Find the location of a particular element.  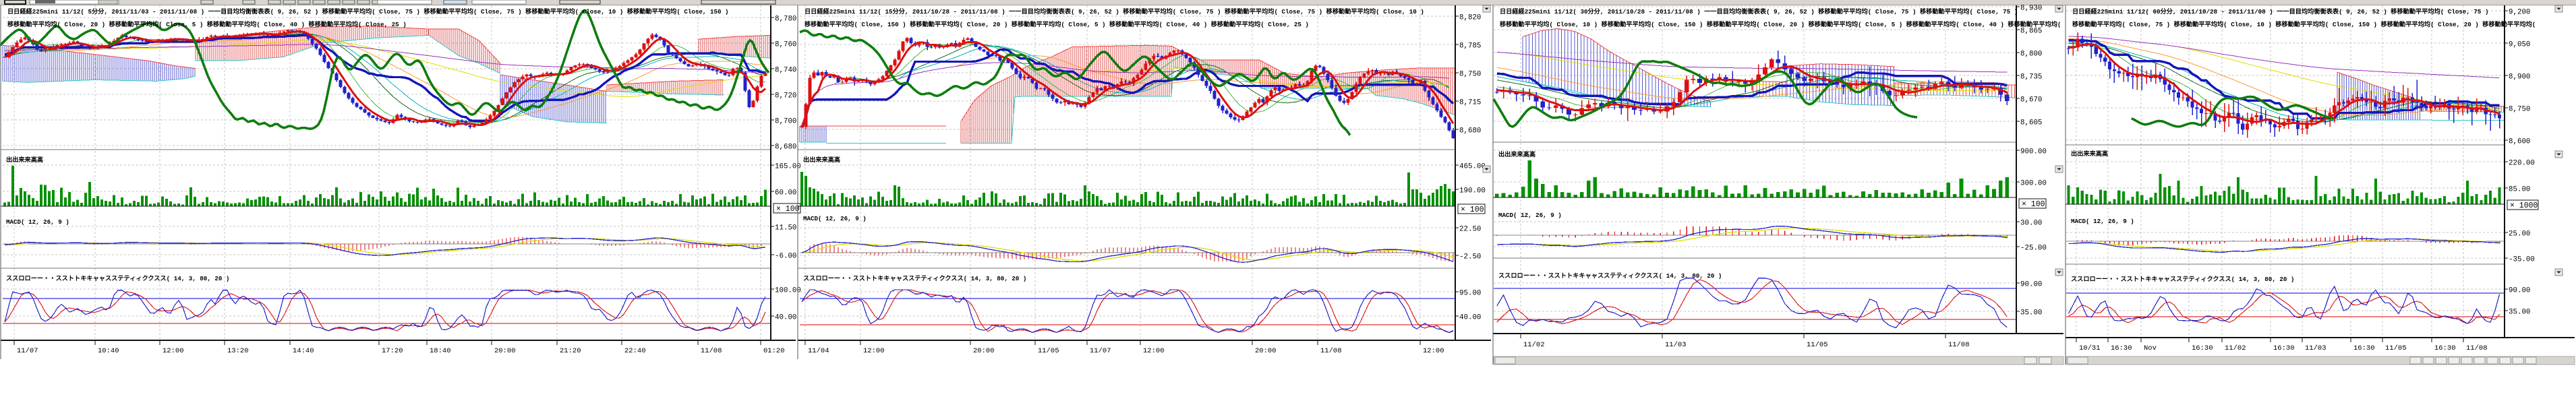

svg-text: 60.00 is located at coordinates (786, 193).